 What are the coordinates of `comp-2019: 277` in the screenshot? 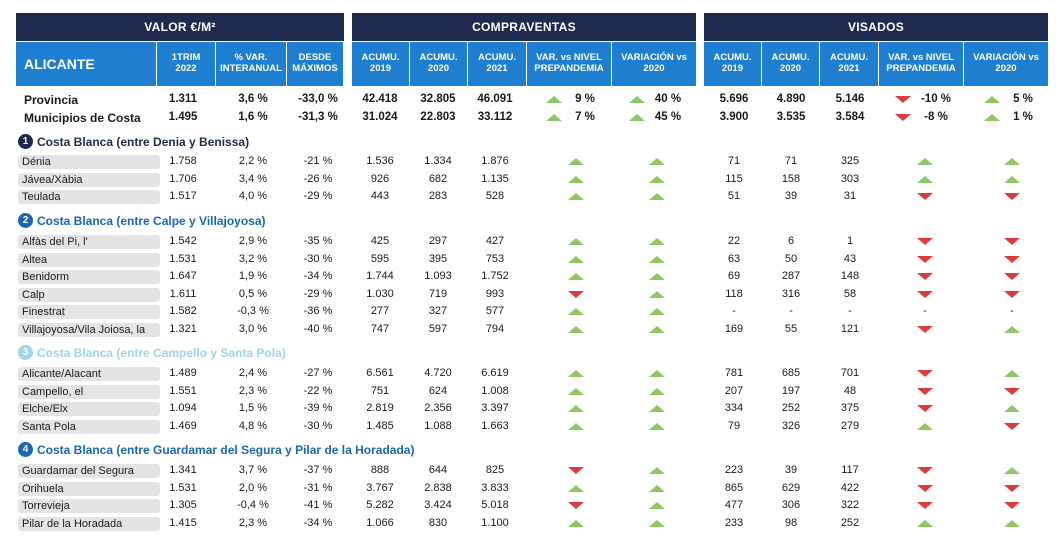 It's located at (380, 311).